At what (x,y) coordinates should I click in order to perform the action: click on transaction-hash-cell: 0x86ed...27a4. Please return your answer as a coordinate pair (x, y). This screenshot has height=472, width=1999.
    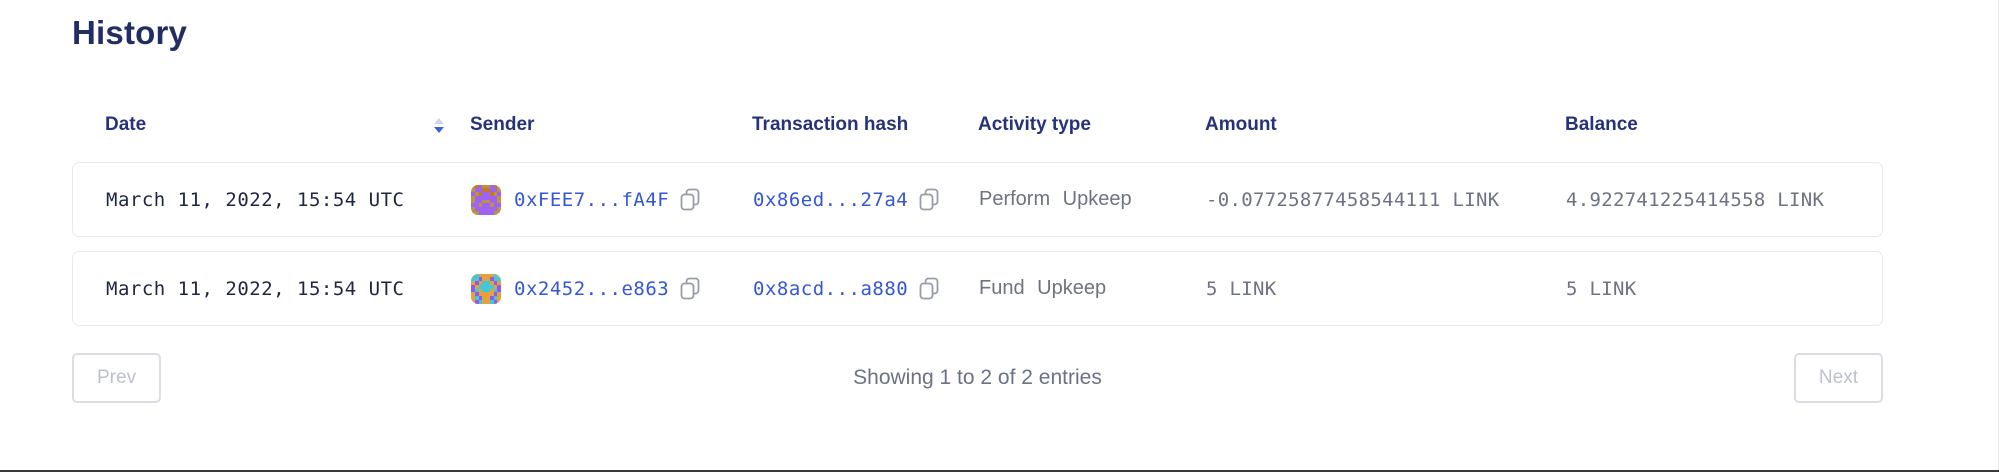
    Looking at the image, I should click on (866, 199).